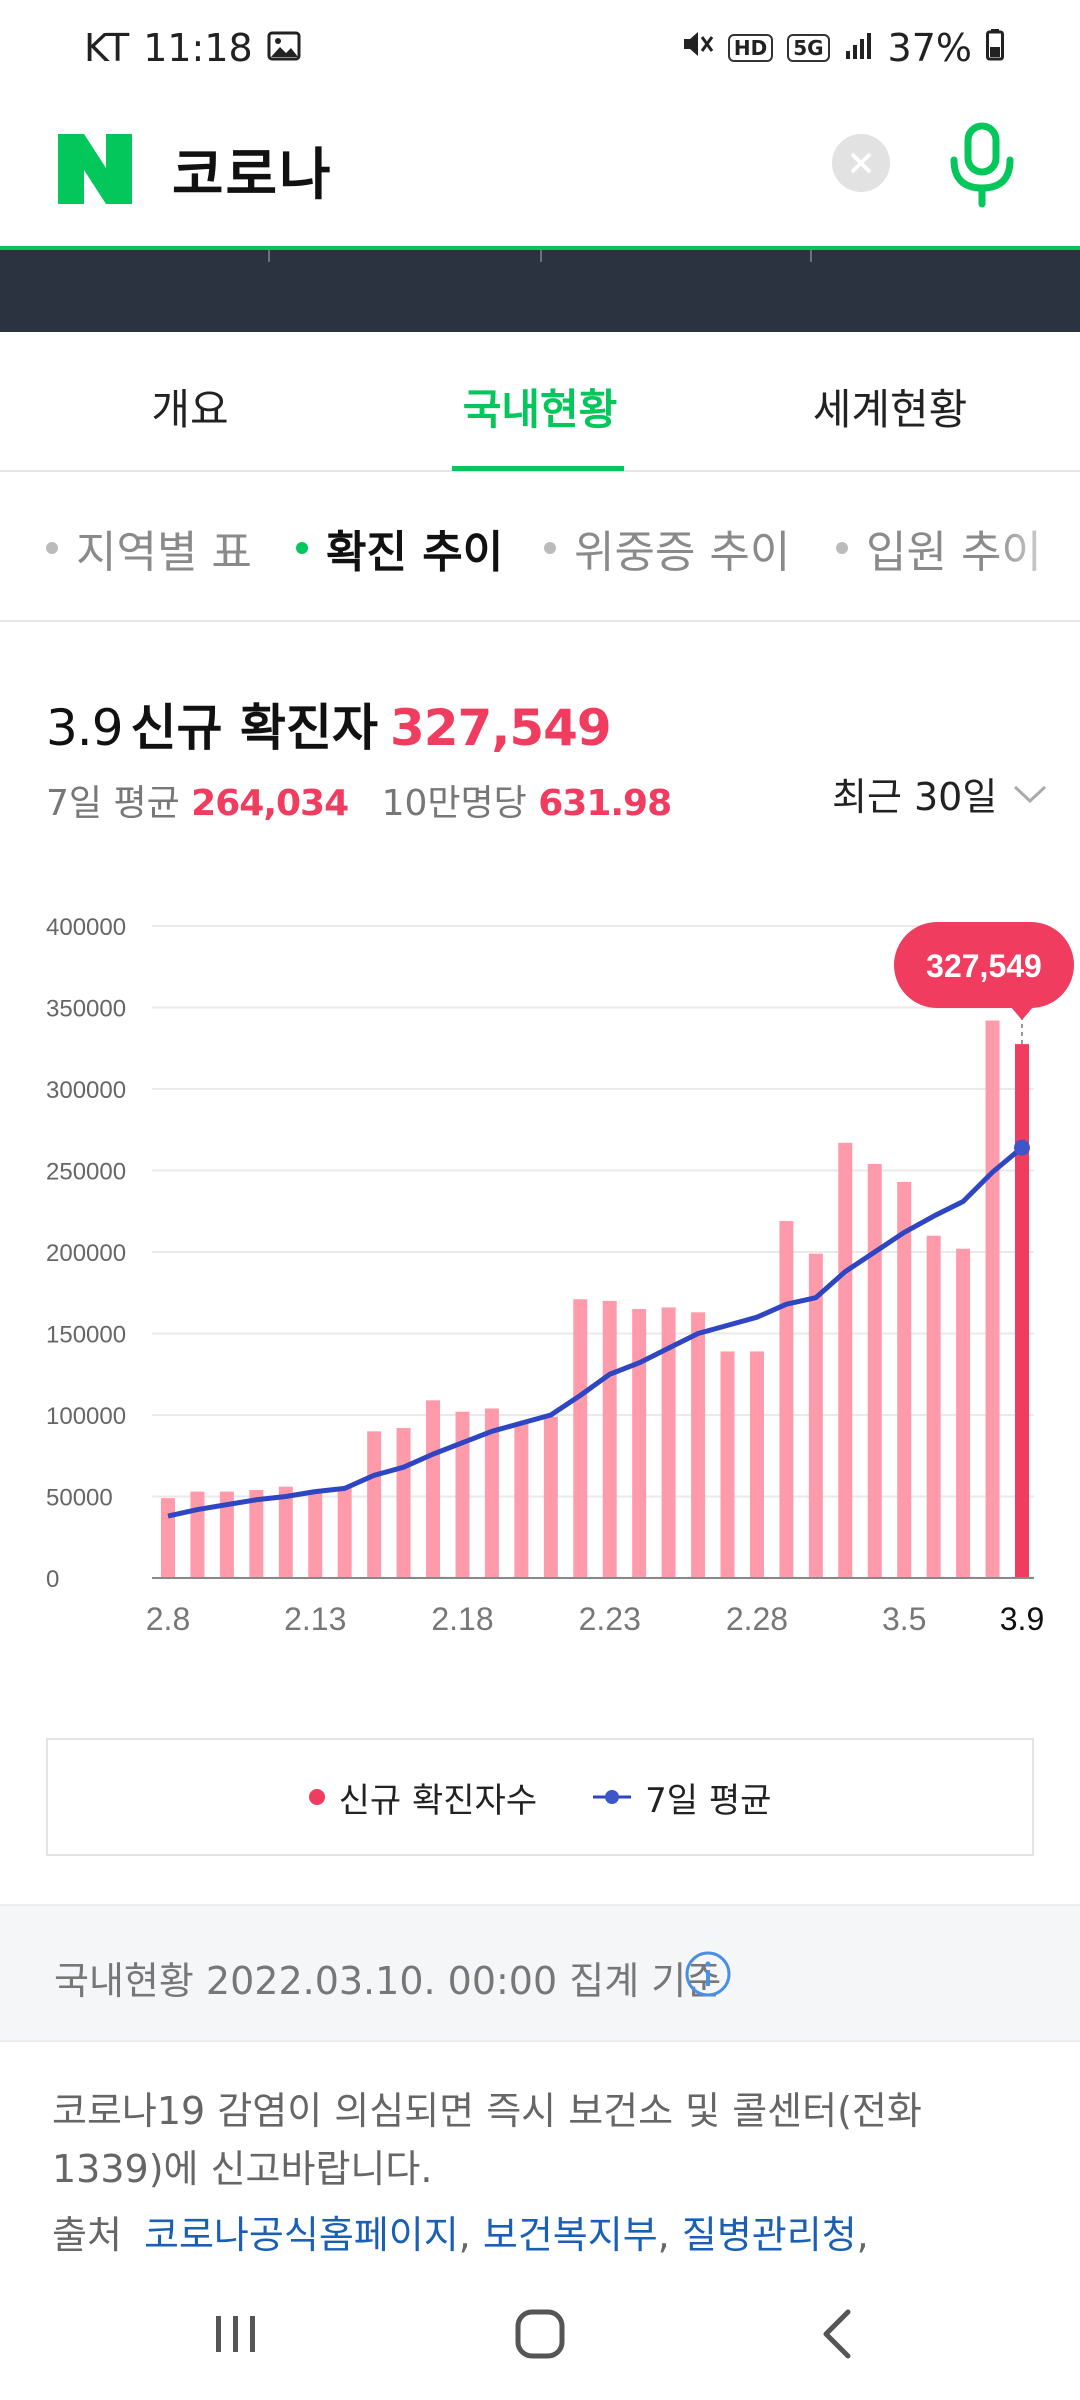  What do you see at coordinates (460, 2235) in the screenshot?
I see `sources-line: 출처 코로나공식홈페이지, 보건복지부, 질병관리청,` at bounding box center [460, 2235].